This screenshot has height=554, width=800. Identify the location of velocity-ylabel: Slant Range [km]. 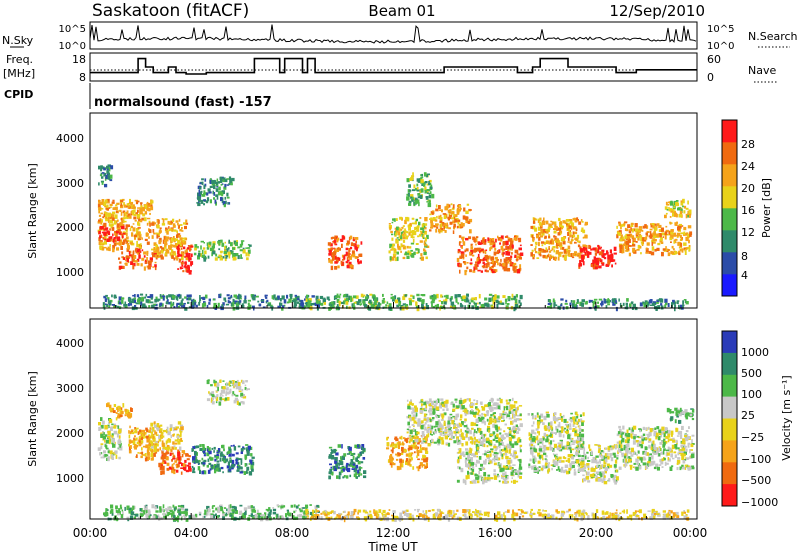
(32, 419).